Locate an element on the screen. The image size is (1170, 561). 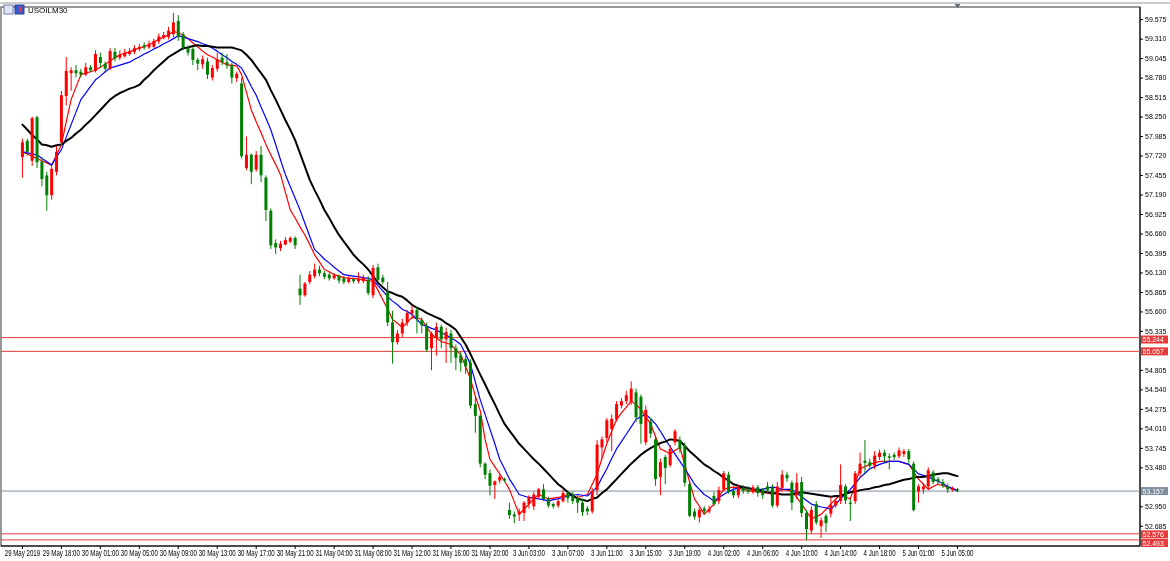
x-tick-label: 31 May 16:00 is located at coordinates (451, 553).